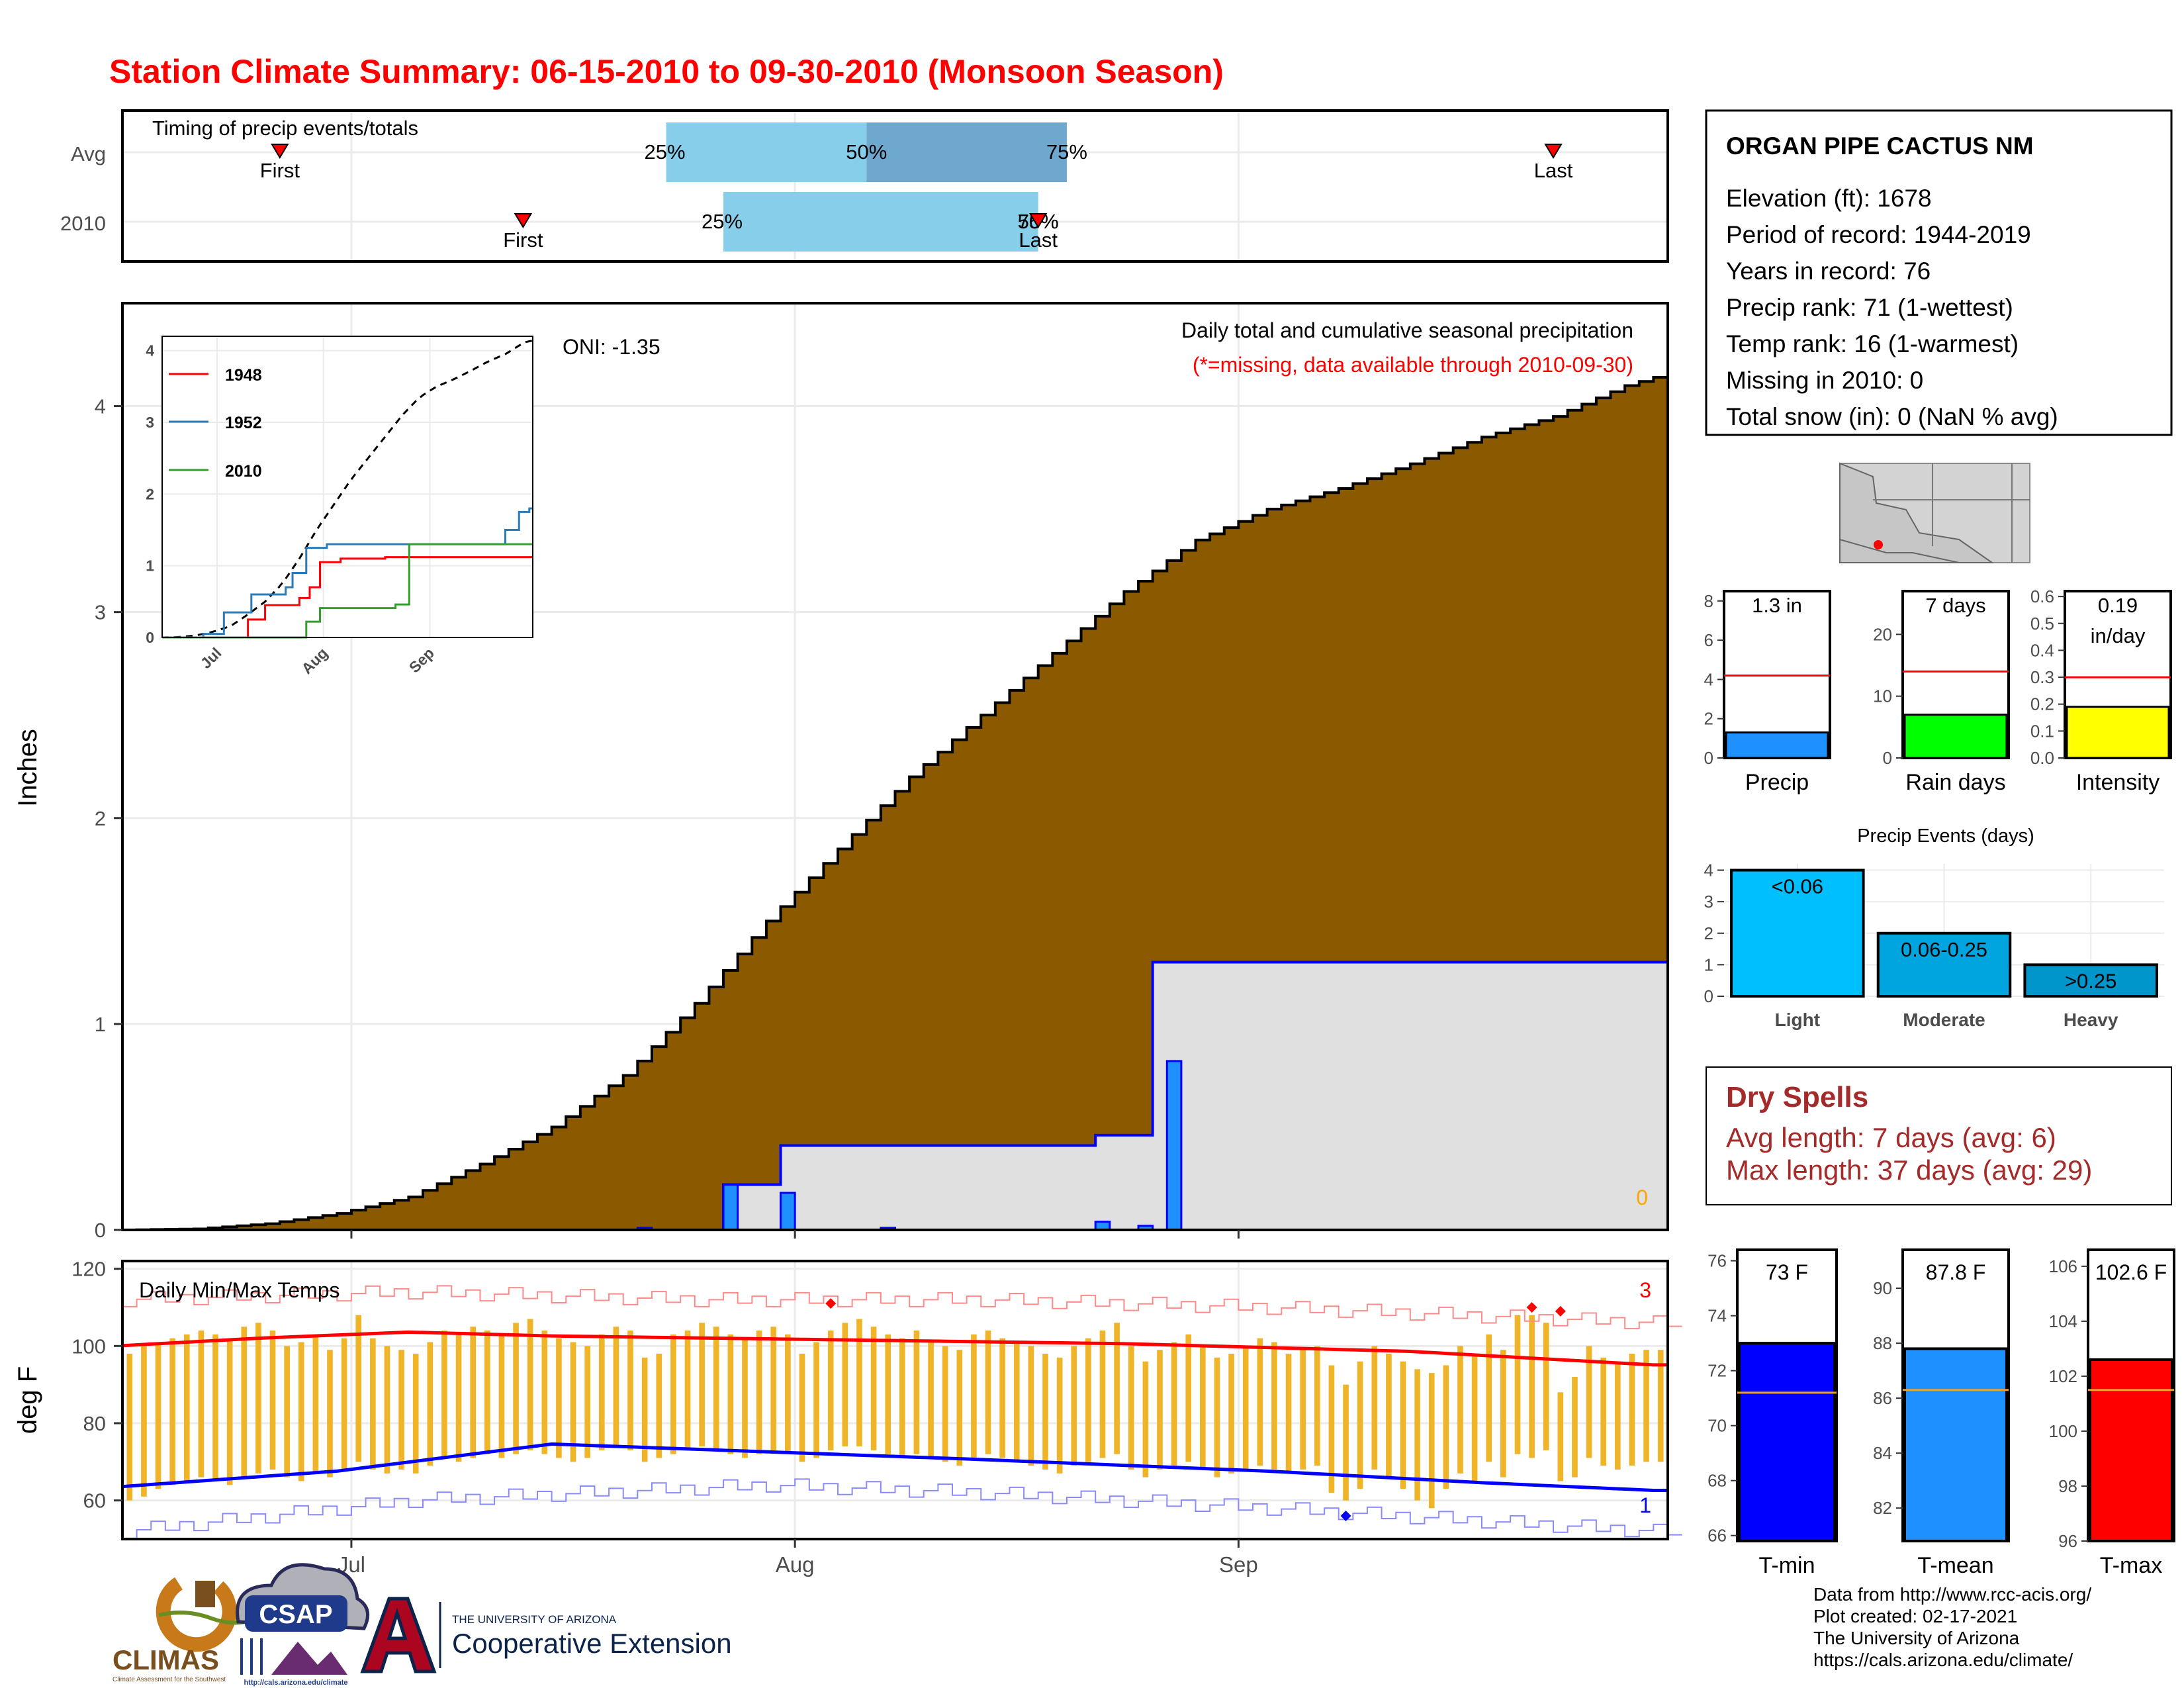  Describe the element at coordinates (285, 128) in the screenshot. I see `timing-title: Timing of precip events/totals` at that location.